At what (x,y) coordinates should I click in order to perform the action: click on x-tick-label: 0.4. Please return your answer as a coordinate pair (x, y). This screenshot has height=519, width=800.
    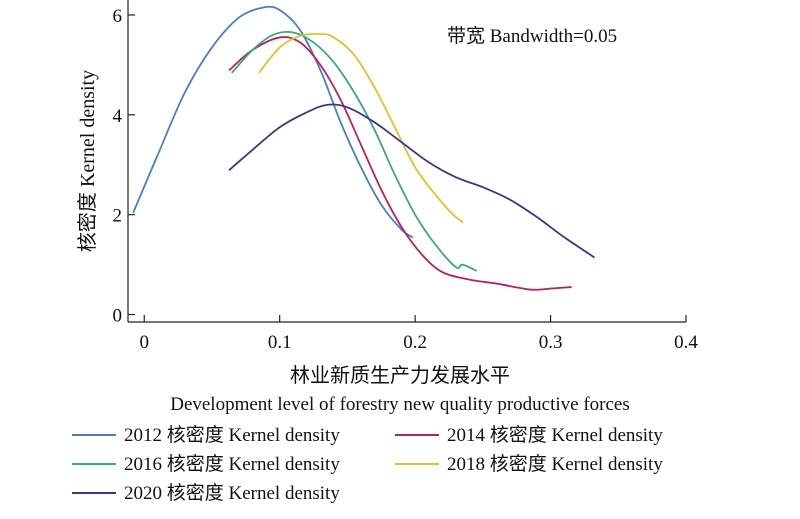
    Looking at the image, I should click on (686, 342).